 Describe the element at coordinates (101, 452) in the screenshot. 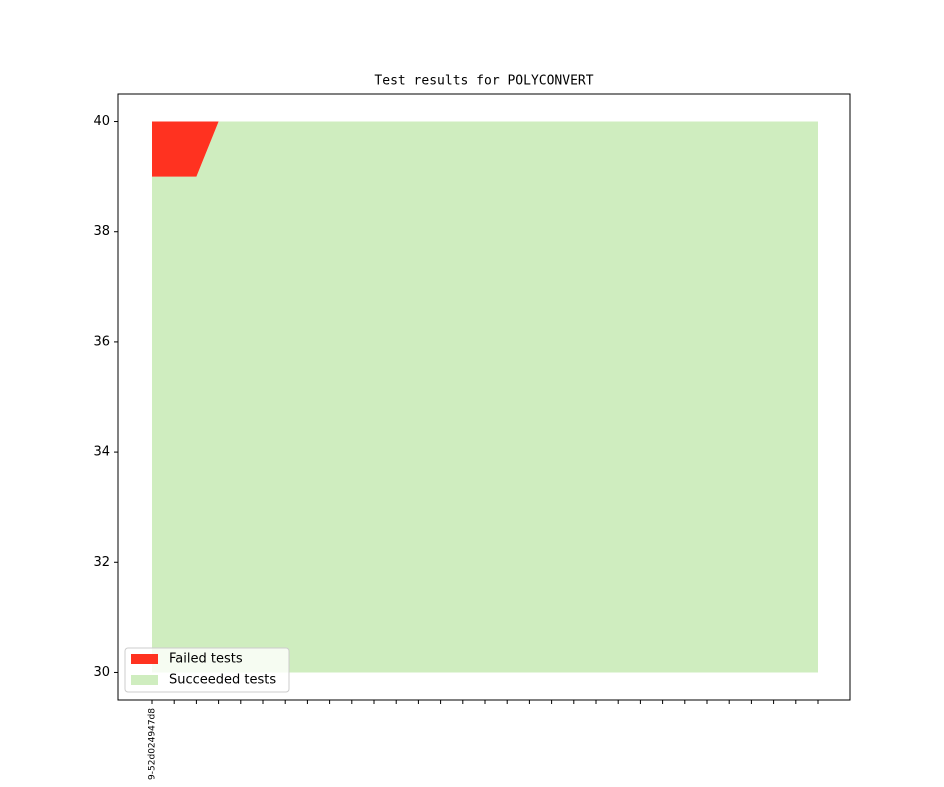

I see `y-tick-label: 34` at that location.